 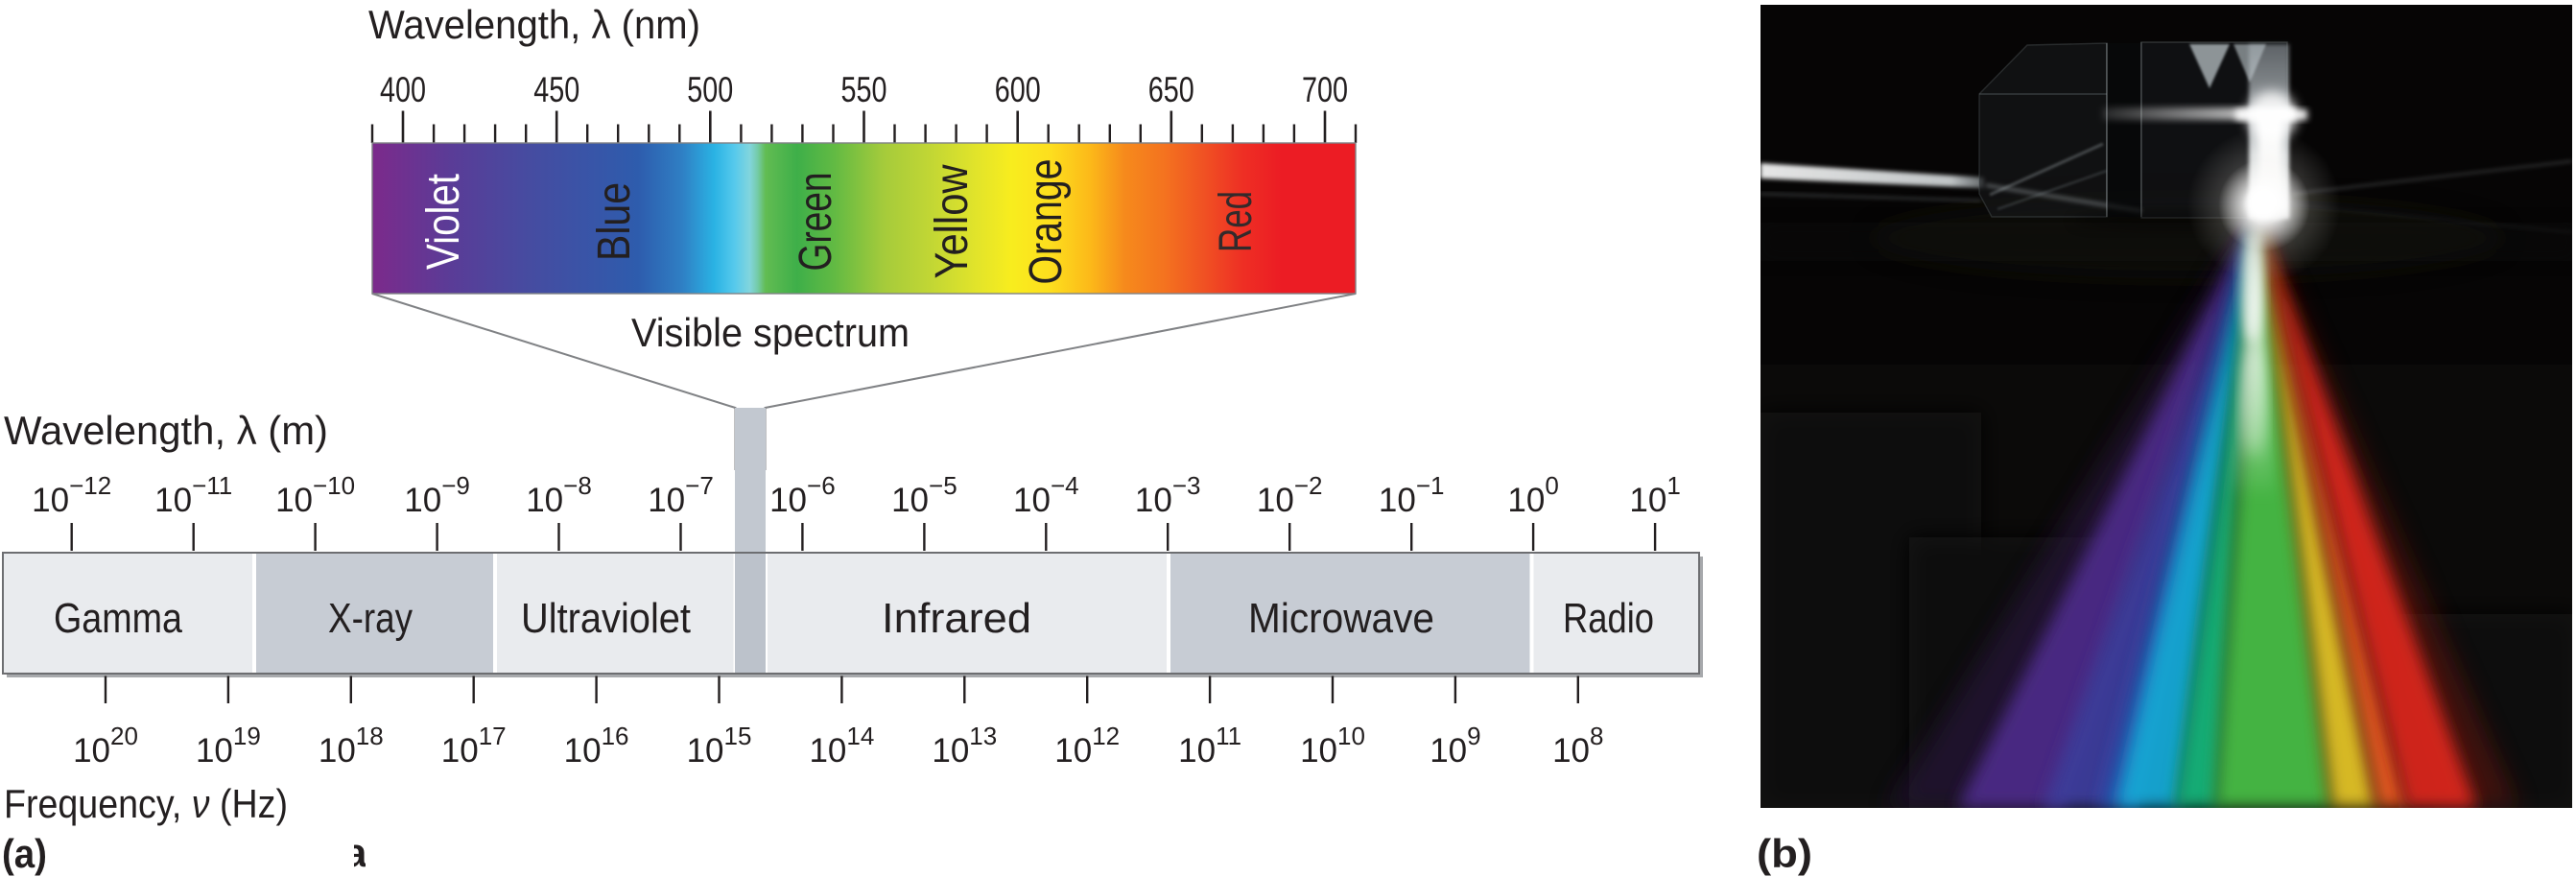 I want to click on svg-text: (b), so click(x=1784, y=853).